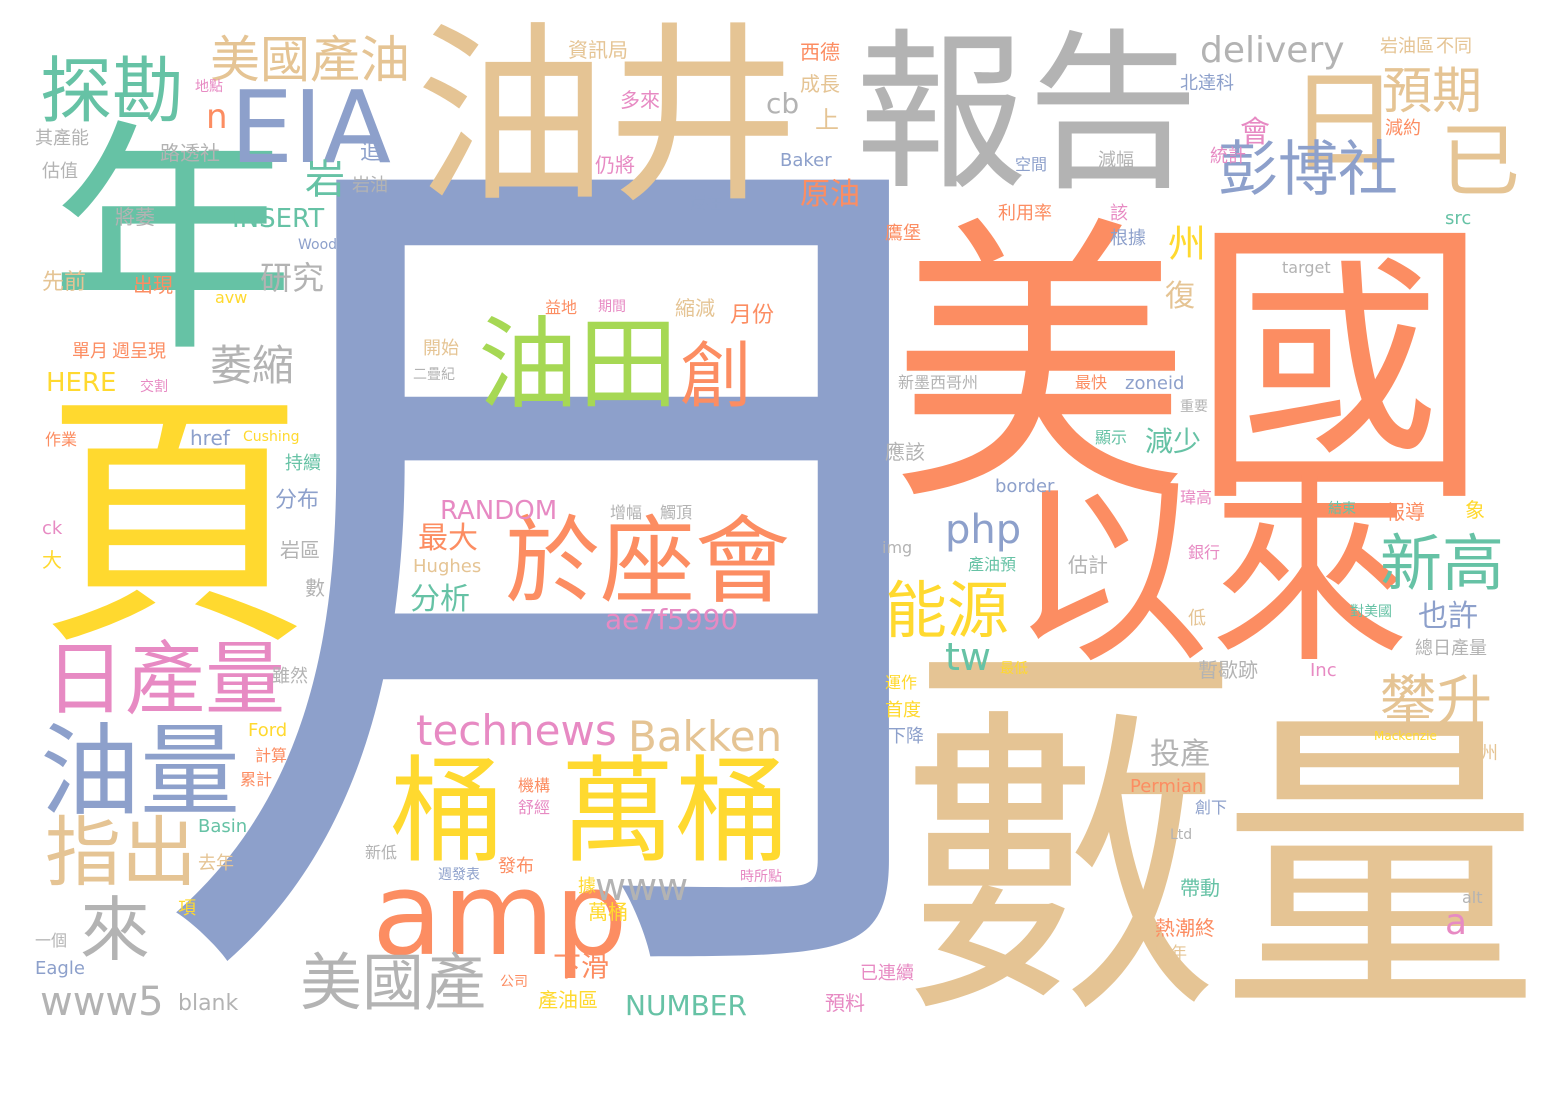 The image size is (1548, 1101). What do you see at coordinates (845, 1003) in the screenshot?
I see `word-yuliao: 預料` at bounding box center [845, 1003].